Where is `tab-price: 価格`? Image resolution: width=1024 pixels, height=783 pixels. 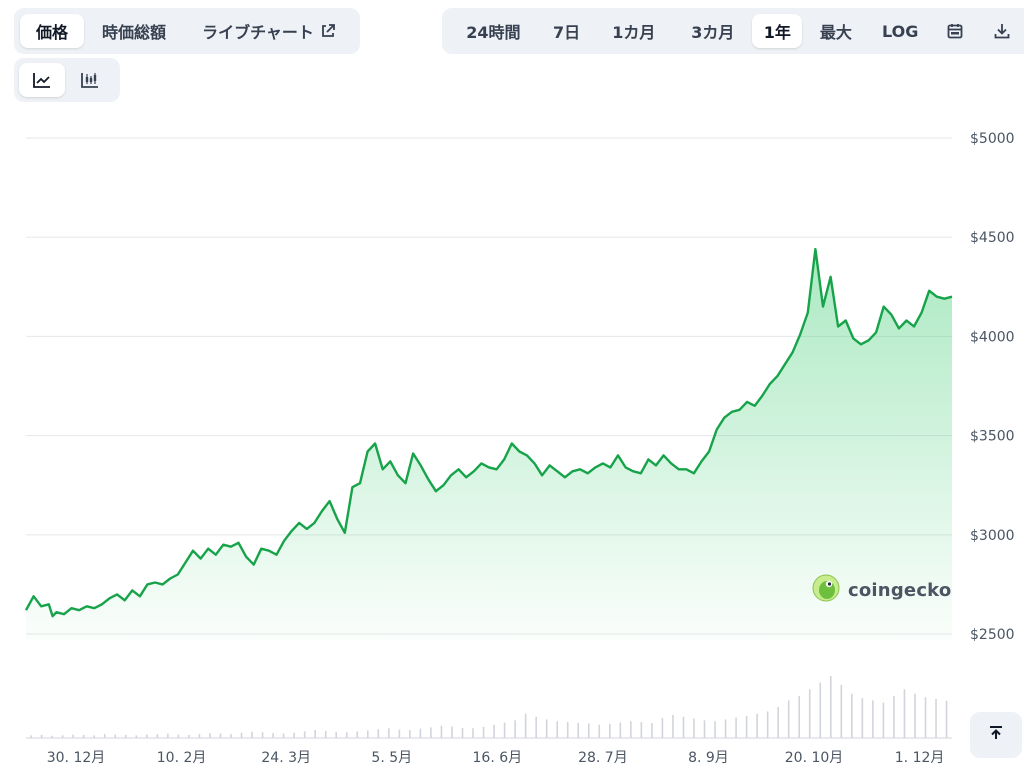
tab-price: 価格 is located at coordinates (52, 31).